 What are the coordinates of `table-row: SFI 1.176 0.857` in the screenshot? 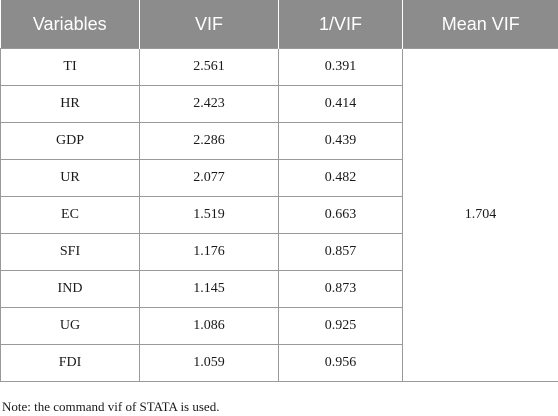 It's located at (279, 252).